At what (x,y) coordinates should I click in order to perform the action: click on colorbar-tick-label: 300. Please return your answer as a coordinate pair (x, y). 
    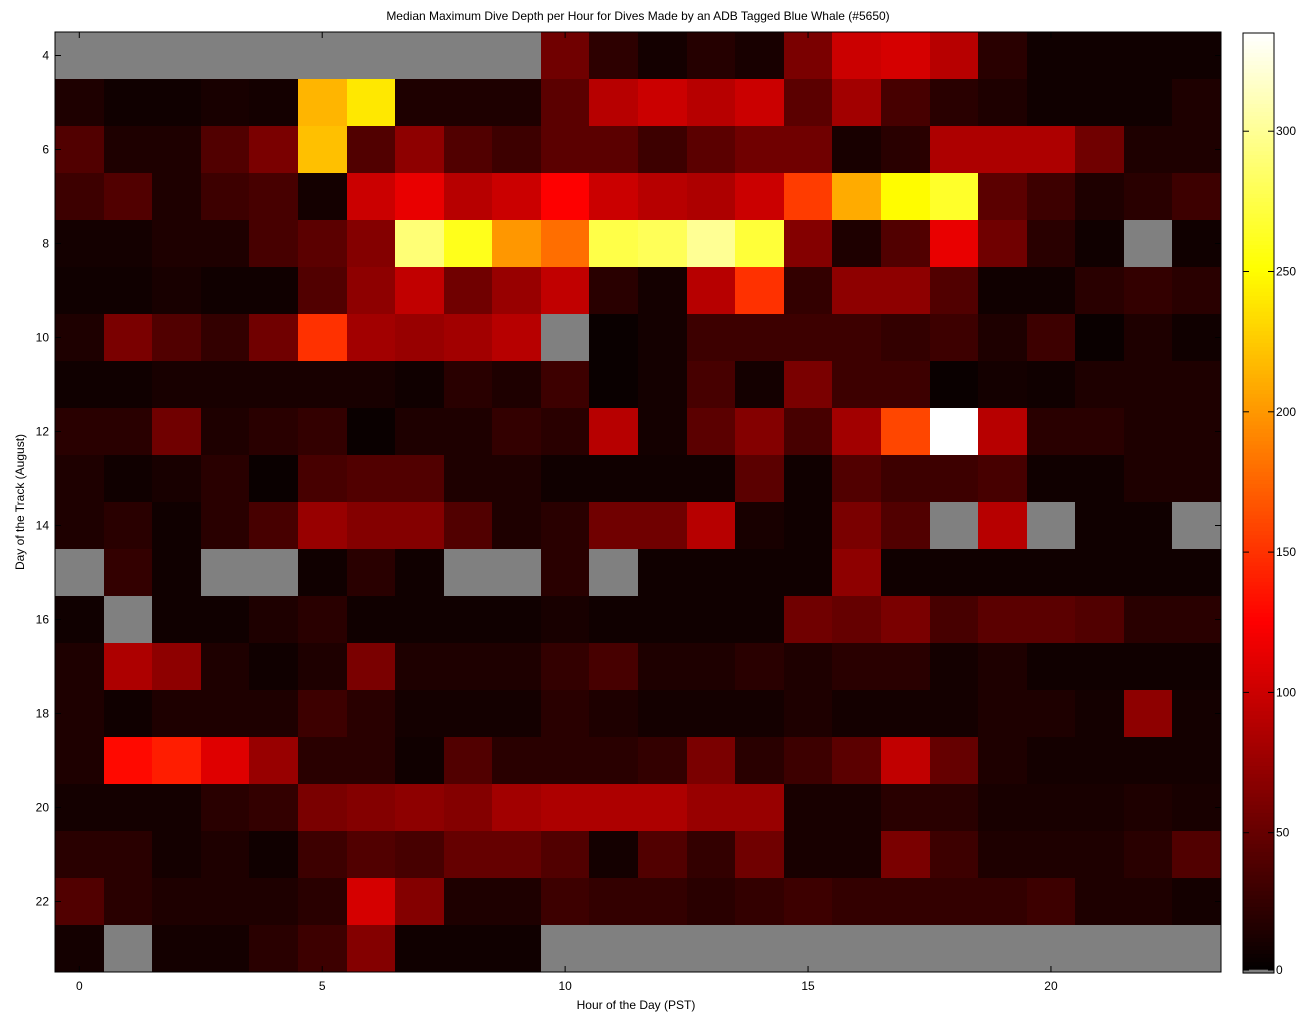
    Looking at the image, I should click on (1286, 131).